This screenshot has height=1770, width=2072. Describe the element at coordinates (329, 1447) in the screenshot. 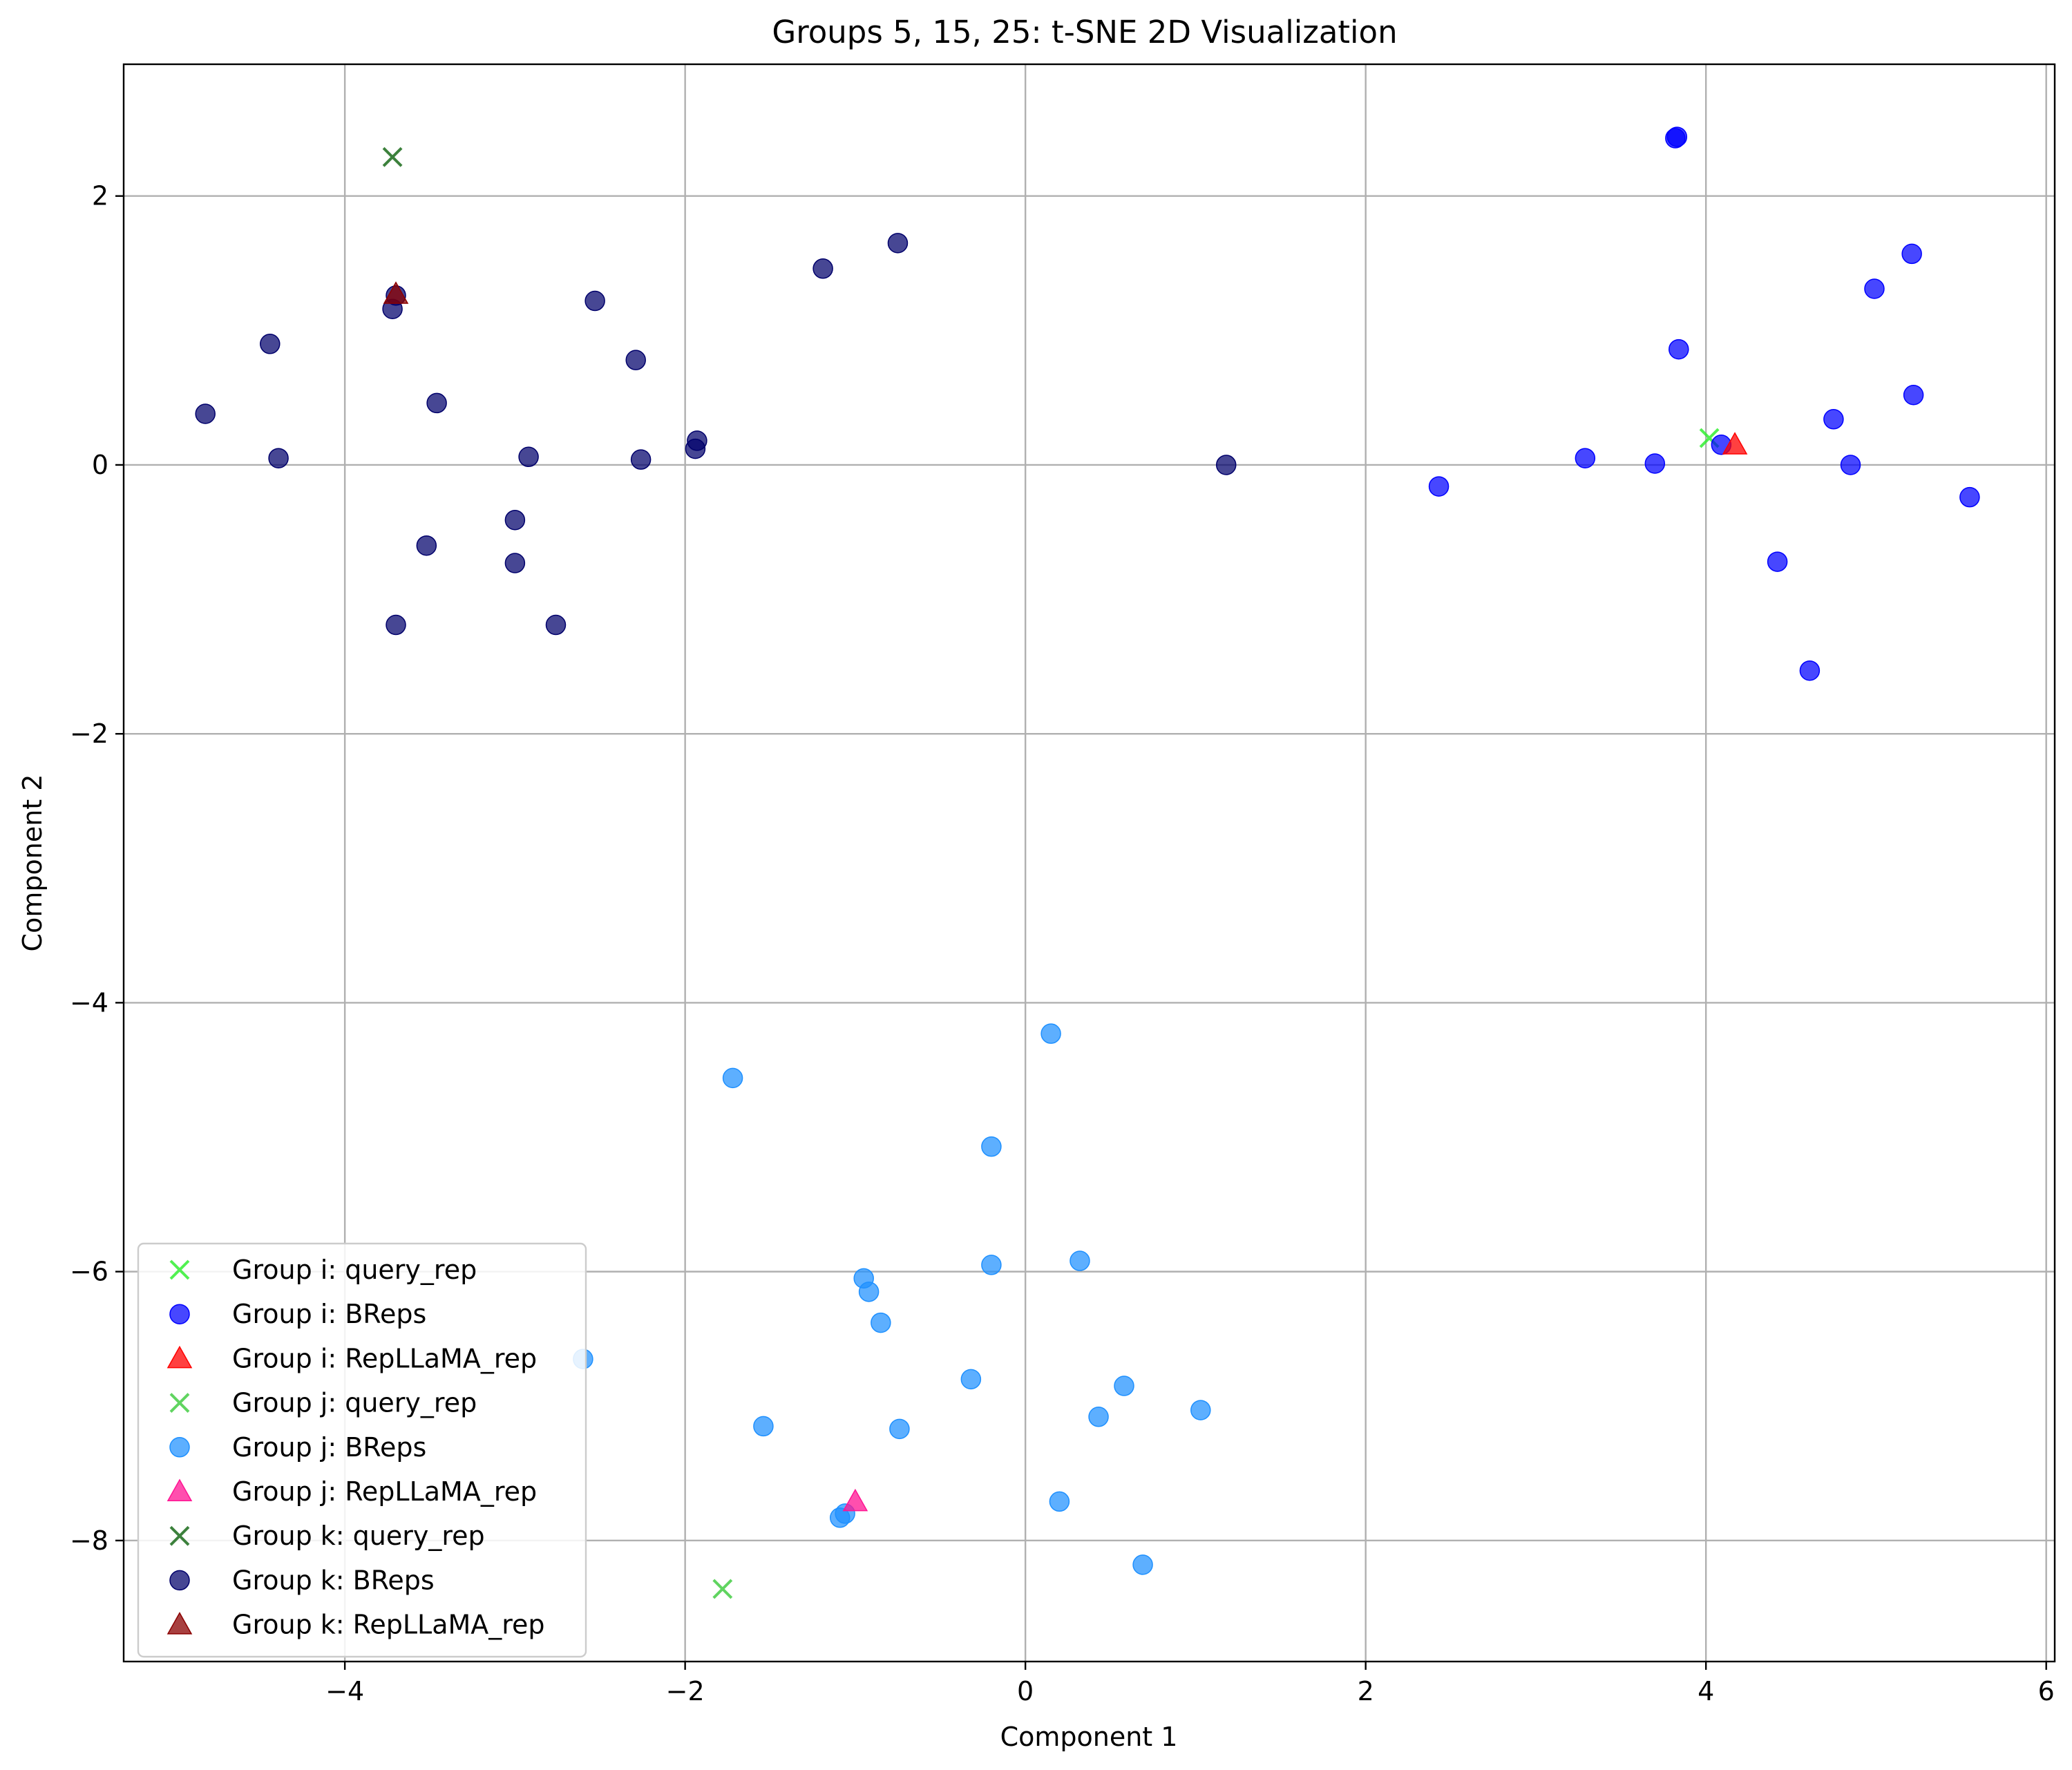

I see `legend-label: Group j: BReps` at that location.